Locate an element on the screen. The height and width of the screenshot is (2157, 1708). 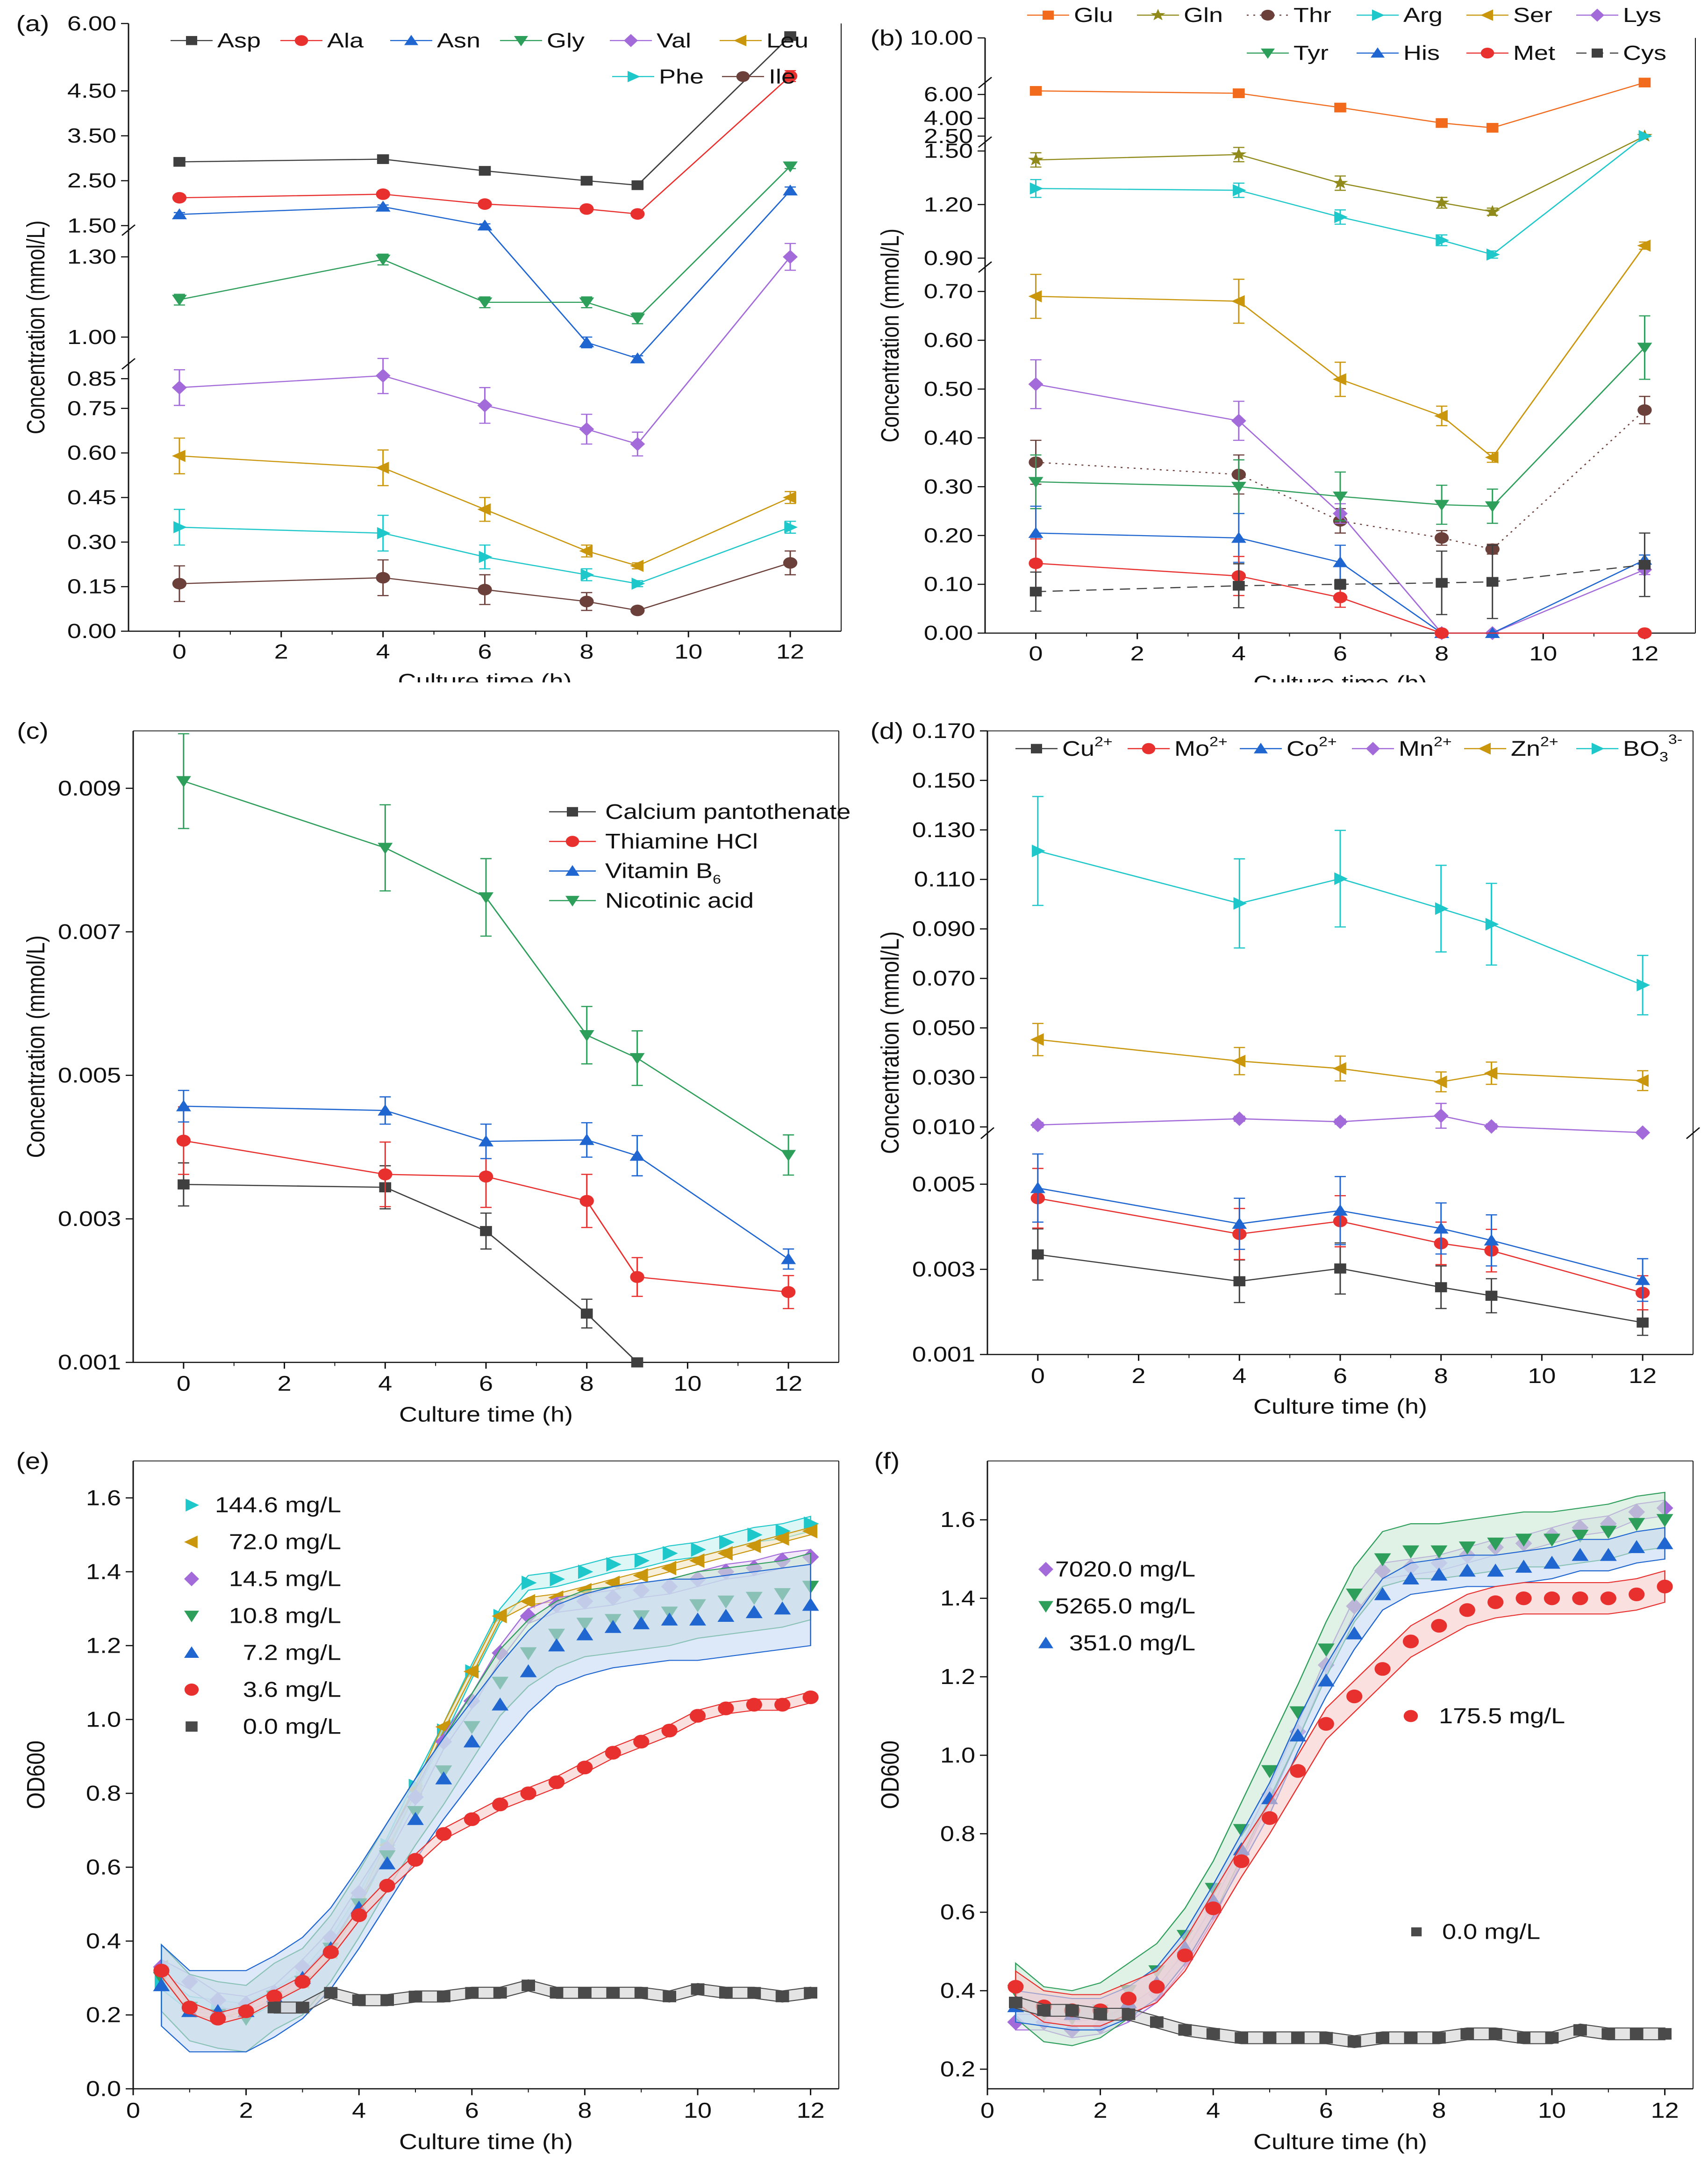
legend-item: Gln is located at coordinates (1180, 15).